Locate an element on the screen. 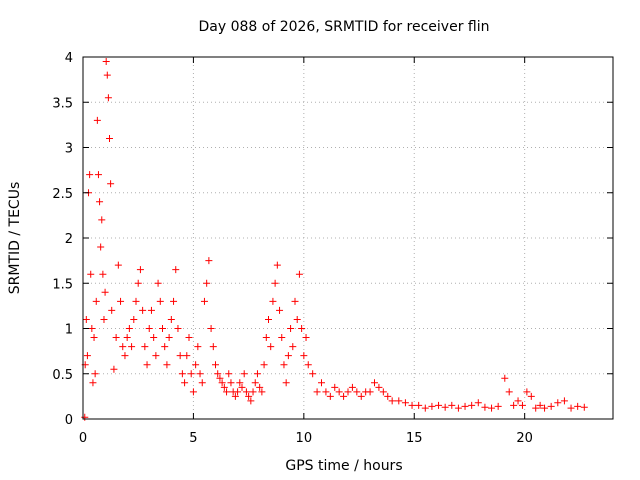 The height and width of the screenshot is (480, 640). y-tick-label: 0.5 is located at coordinates (62, 375).